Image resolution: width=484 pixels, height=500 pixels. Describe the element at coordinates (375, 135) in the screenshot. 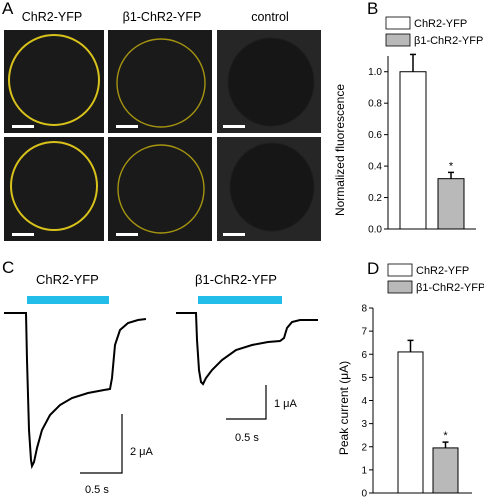

I see `y-tick-label: 0.6` at that location.